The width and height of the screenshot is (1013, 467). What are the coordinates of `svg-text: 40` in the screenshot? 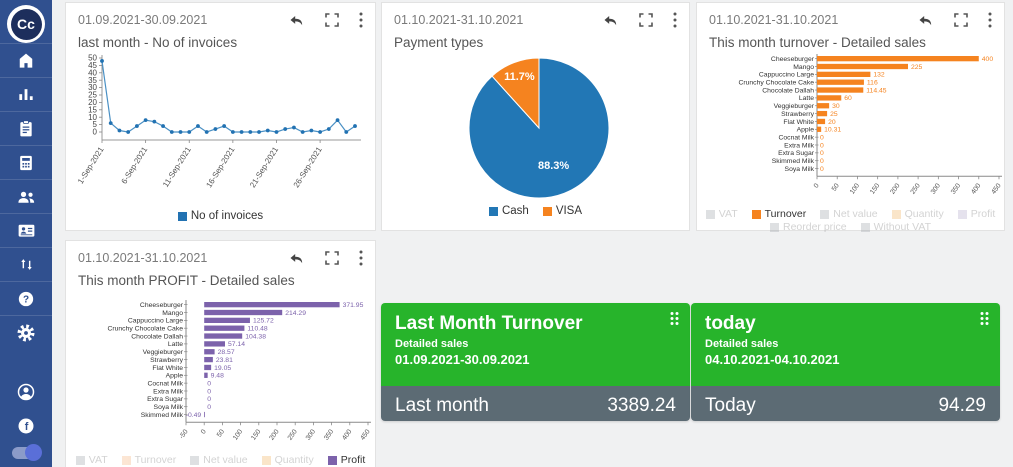 It's located at (92, 72).